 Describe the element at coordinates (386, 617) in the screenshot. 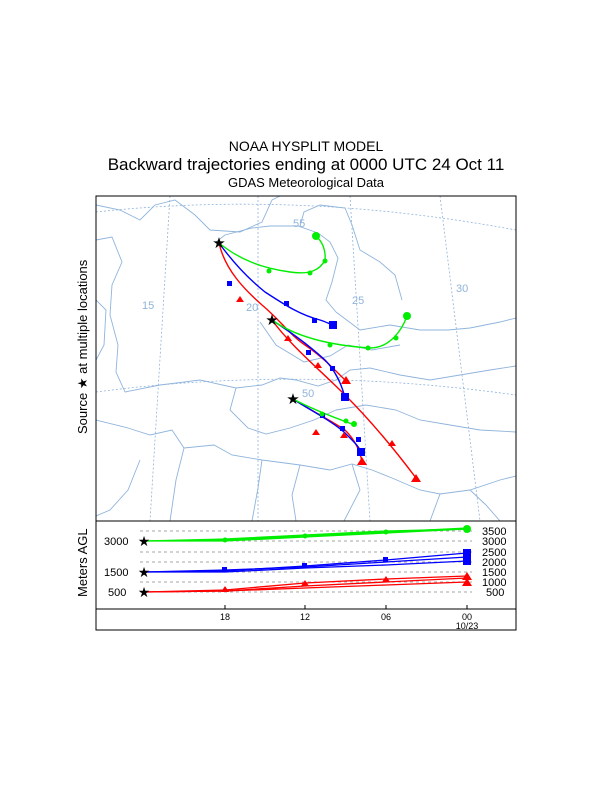

I see `time-tick-06: 06` at that location.